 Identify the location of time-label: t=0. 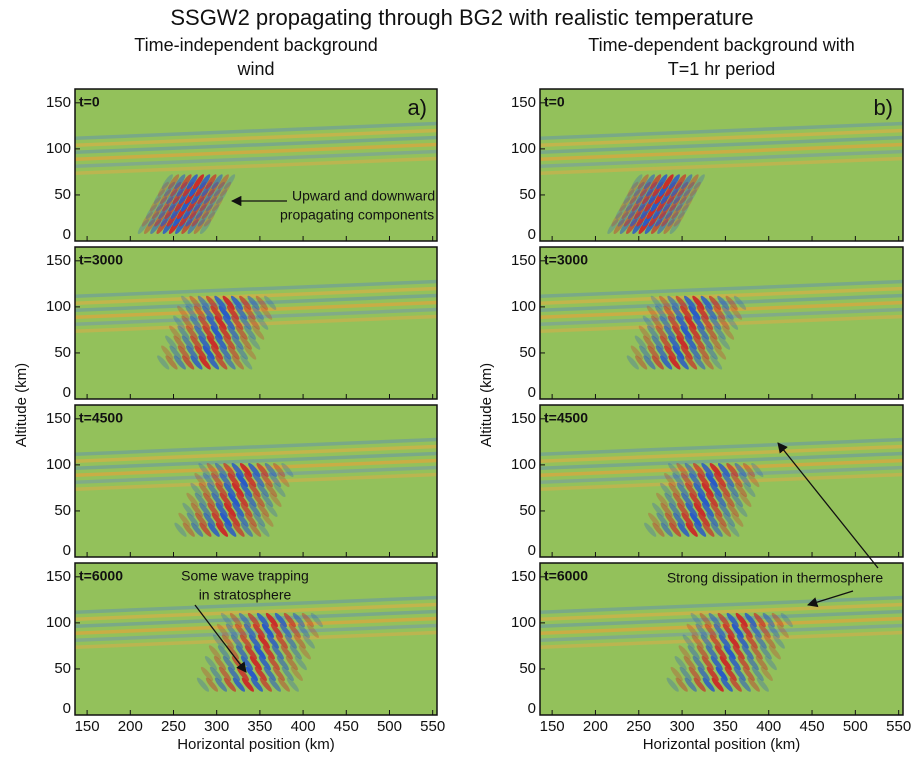
(554, 102).